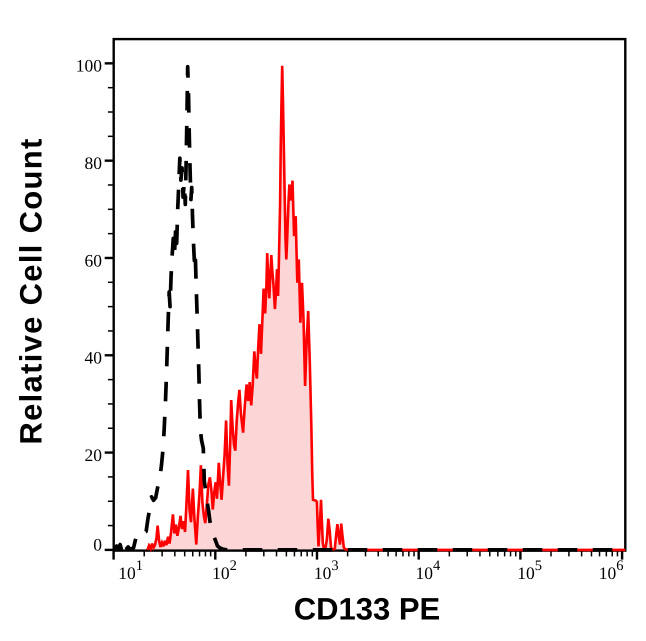 Image resolution: width=646 pixels, height=641 pixels. Describe the element at coordinates (94, 358) in the screenshot. I see `y-tick-label: 40` at that location.